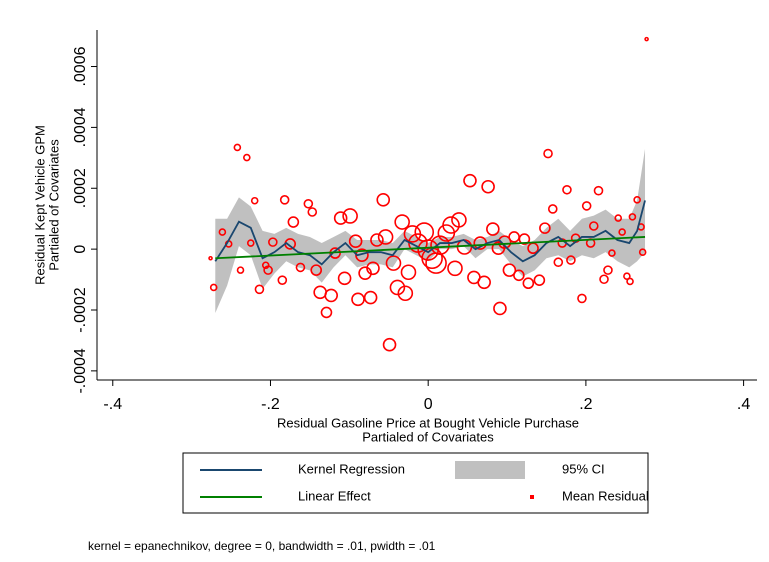 The image size is (769, 562). I want to click on y-axis-title: Residual Kept Vehicle GPM, so click(39, 205).